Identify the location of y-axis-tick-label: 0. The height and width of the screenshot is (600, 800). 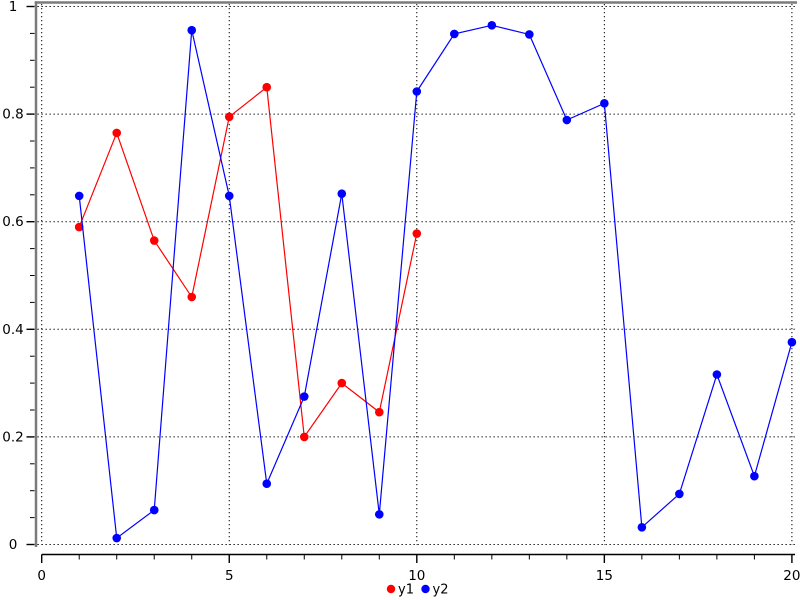
(13, 545).